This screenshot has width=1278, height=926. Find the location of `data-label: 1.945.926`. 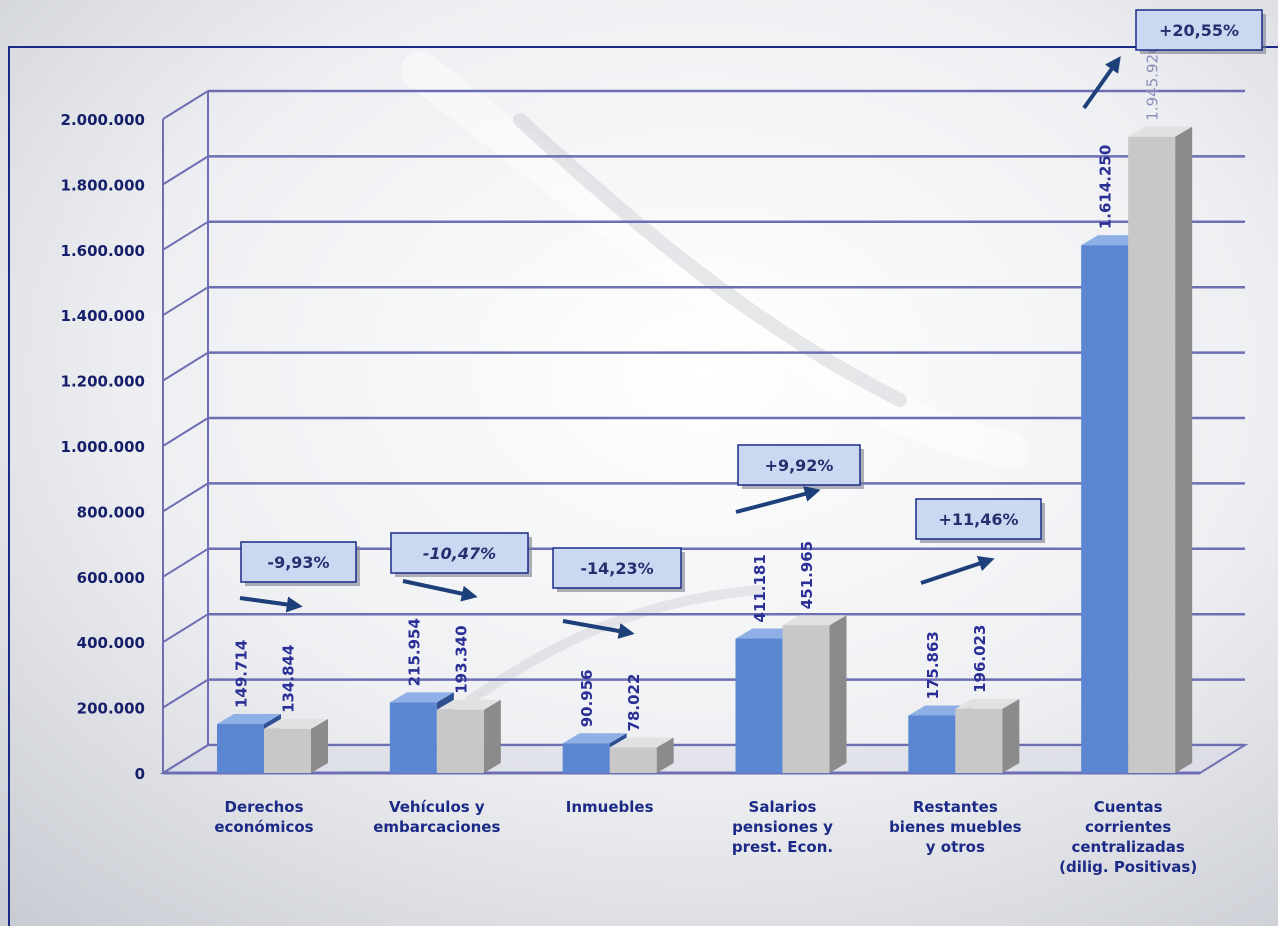

data-label: 1.945.926 is located at coordinates (1153, 82).